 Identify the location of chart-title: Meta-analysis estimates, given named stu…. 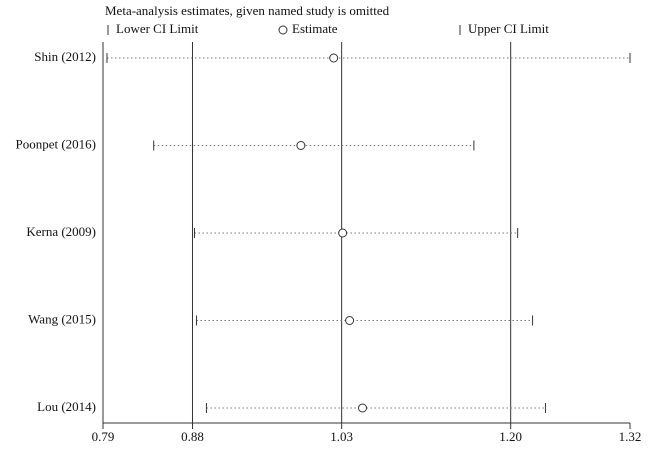
(247, 10).